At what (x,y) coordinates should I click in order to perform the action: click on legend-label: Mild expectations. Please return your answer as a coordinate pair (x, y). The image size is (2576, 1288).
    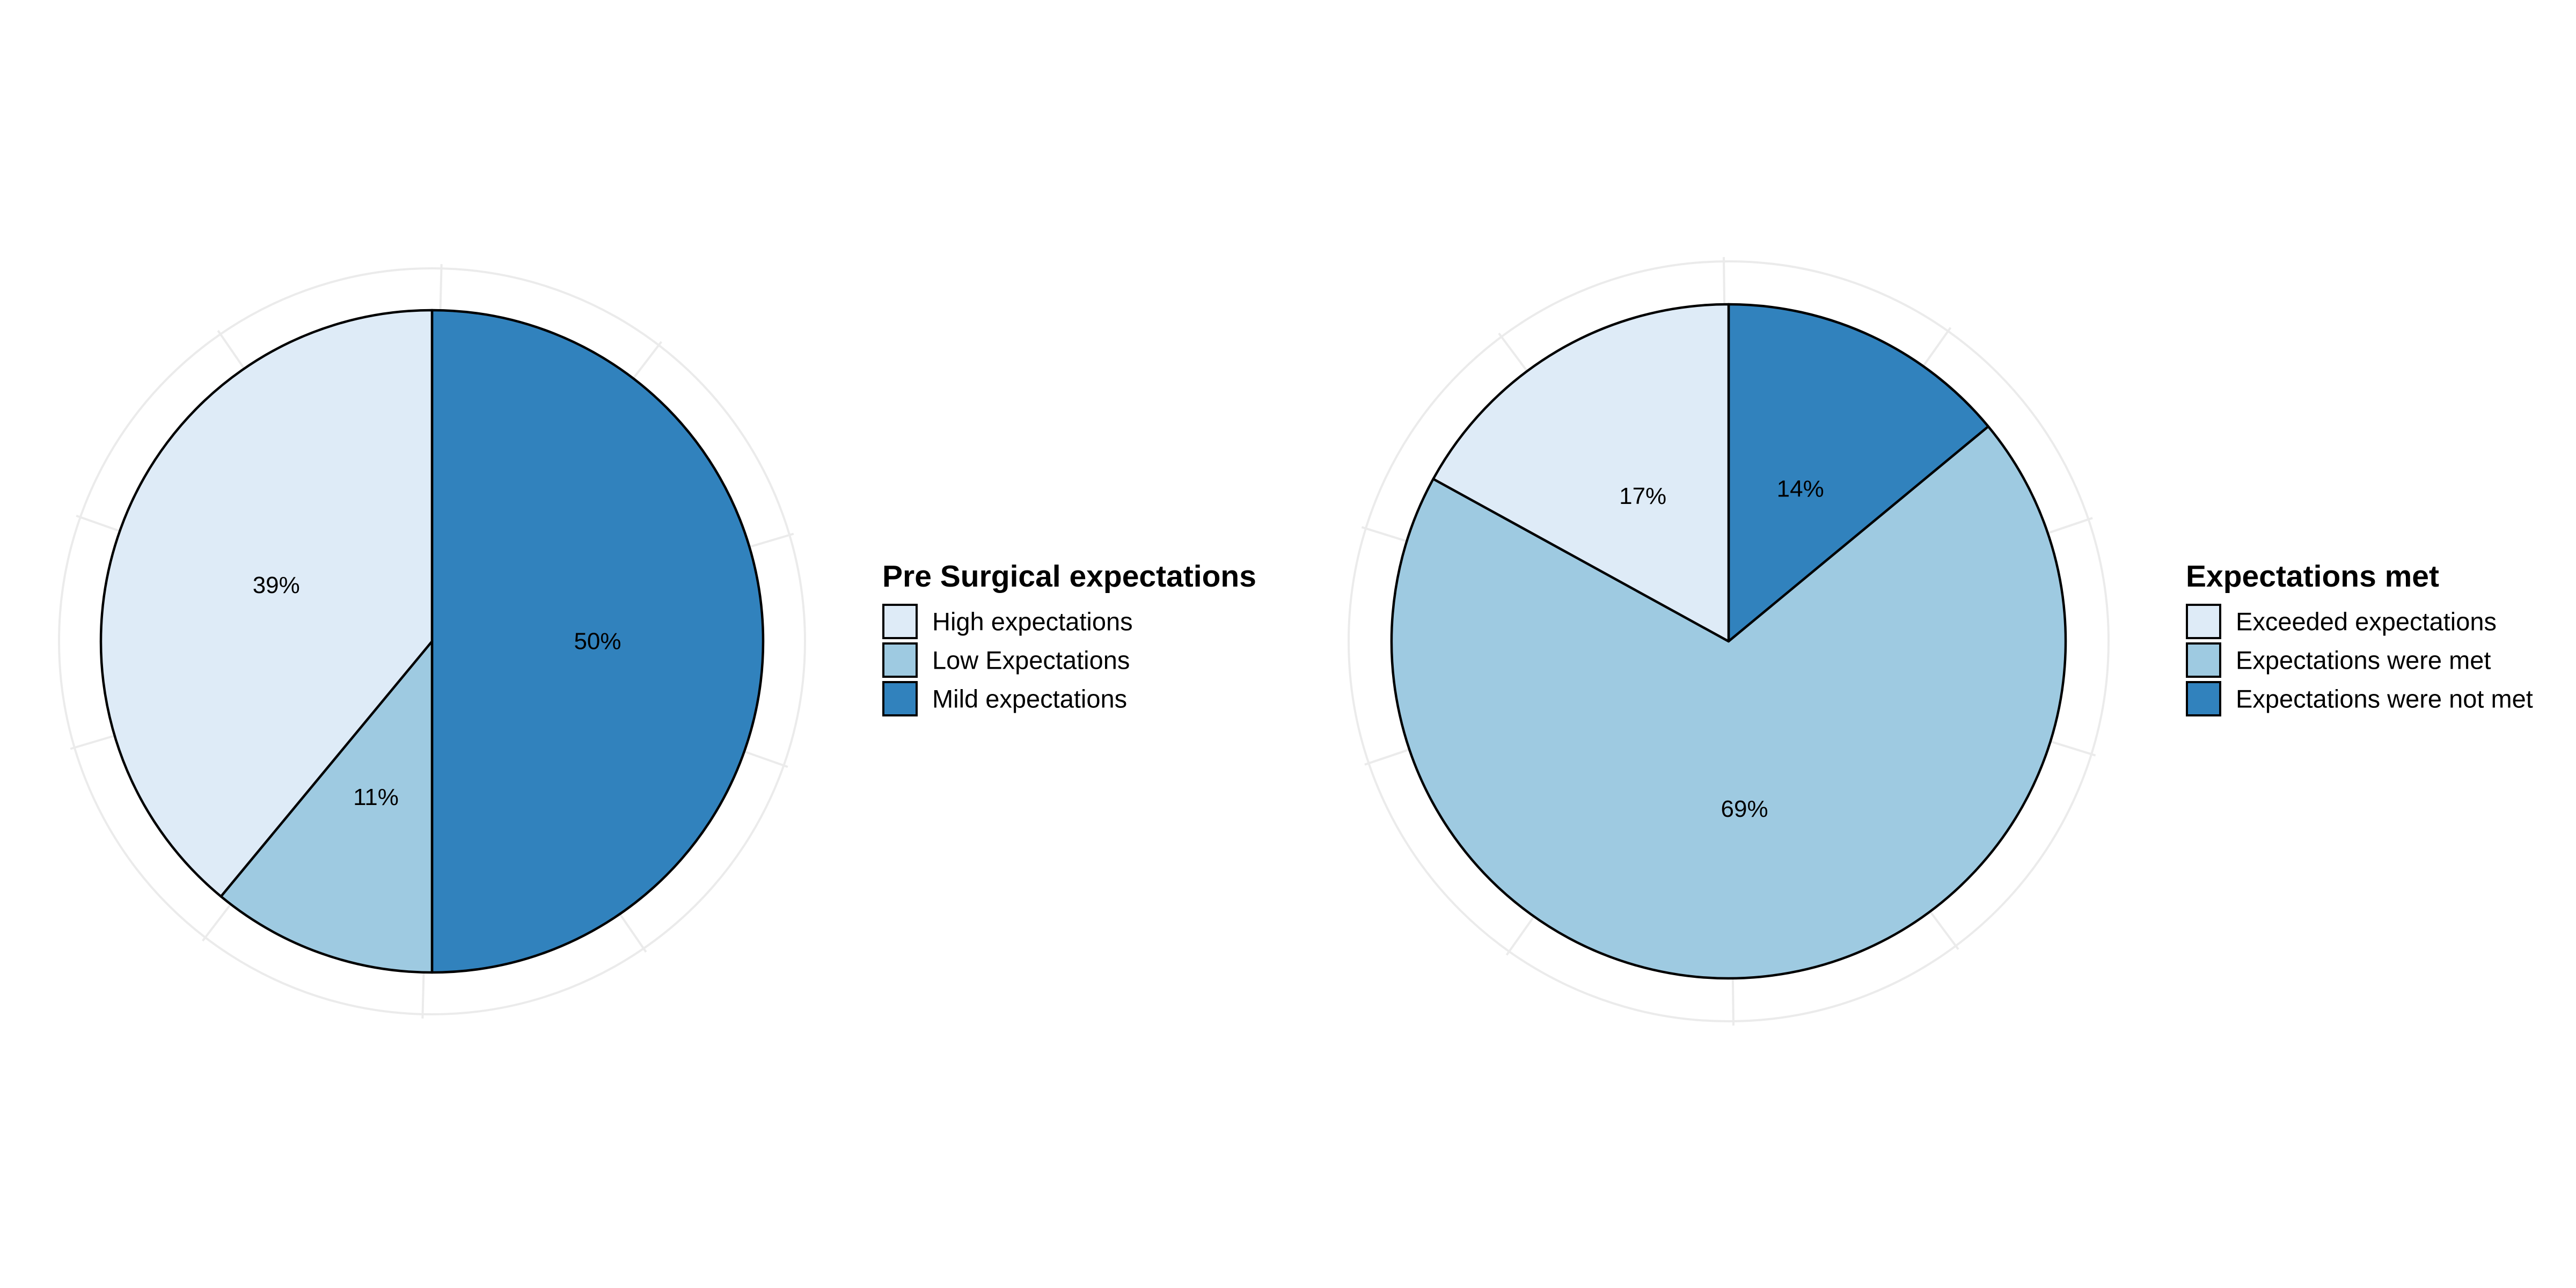
    Looking at the image, I should click on (1029, 699).